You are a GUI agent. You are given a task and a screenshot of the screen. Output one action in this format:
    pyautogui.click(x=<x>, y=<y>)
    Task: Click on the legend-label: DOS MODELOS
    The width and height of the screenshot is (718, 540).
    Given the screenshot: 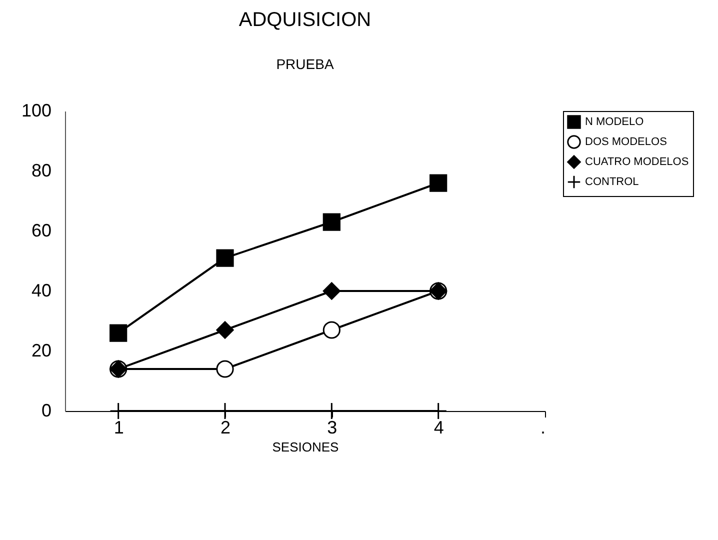 What is the action you would take?
    pyautogui.click(x=626, y=142)
    